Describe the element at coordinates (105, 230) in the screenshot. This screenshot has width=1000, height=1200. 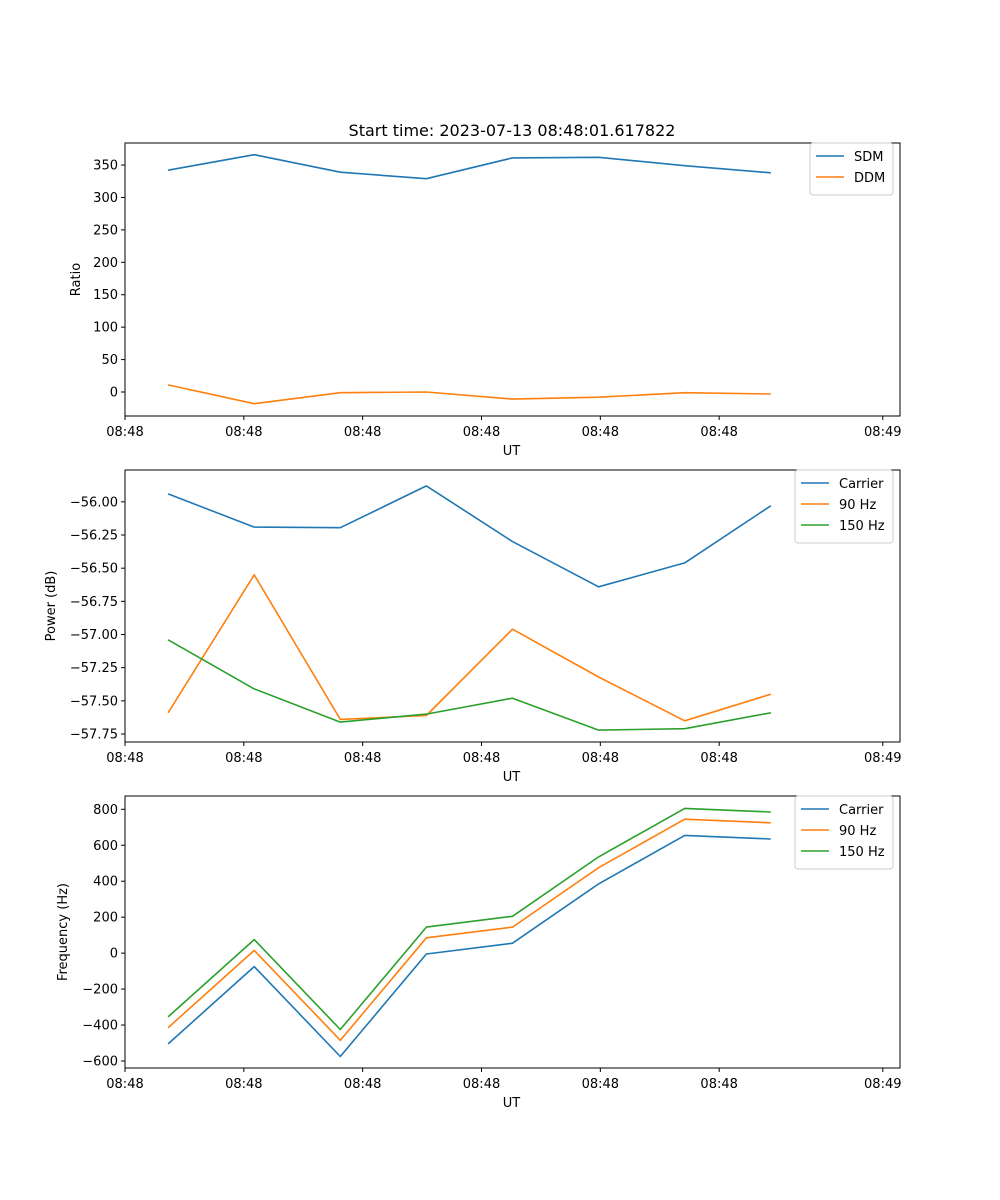
I see `y-tick-label: 250` at that location.